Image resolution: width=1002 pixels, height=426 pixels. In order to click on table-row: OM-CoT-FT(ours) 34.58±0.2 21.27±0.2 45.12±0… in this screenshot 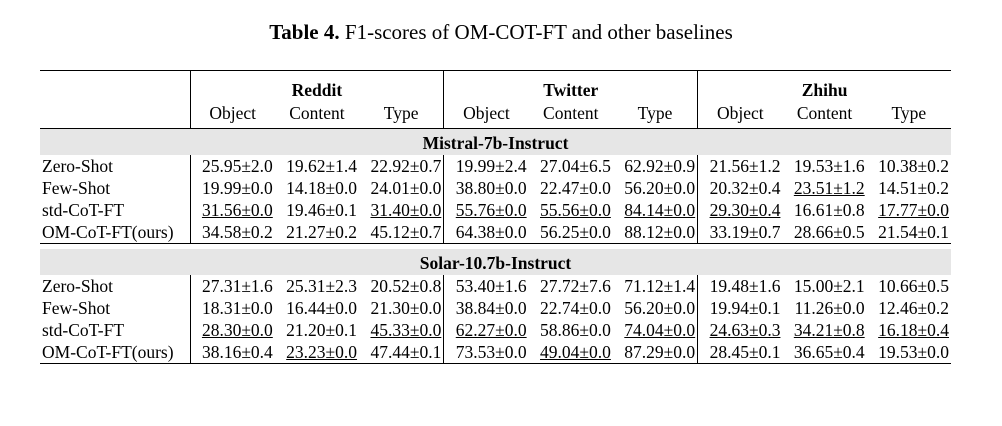, I will do `click(495, 232)`.